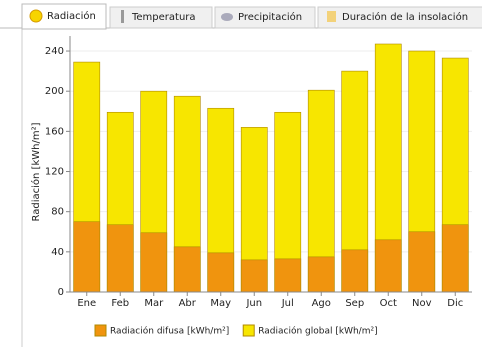 The height and width of the screenshot is (347, 482). Describe the element at coordinates (54, 51) in the screenshot. I see `y-tick-label: 240` at that location.